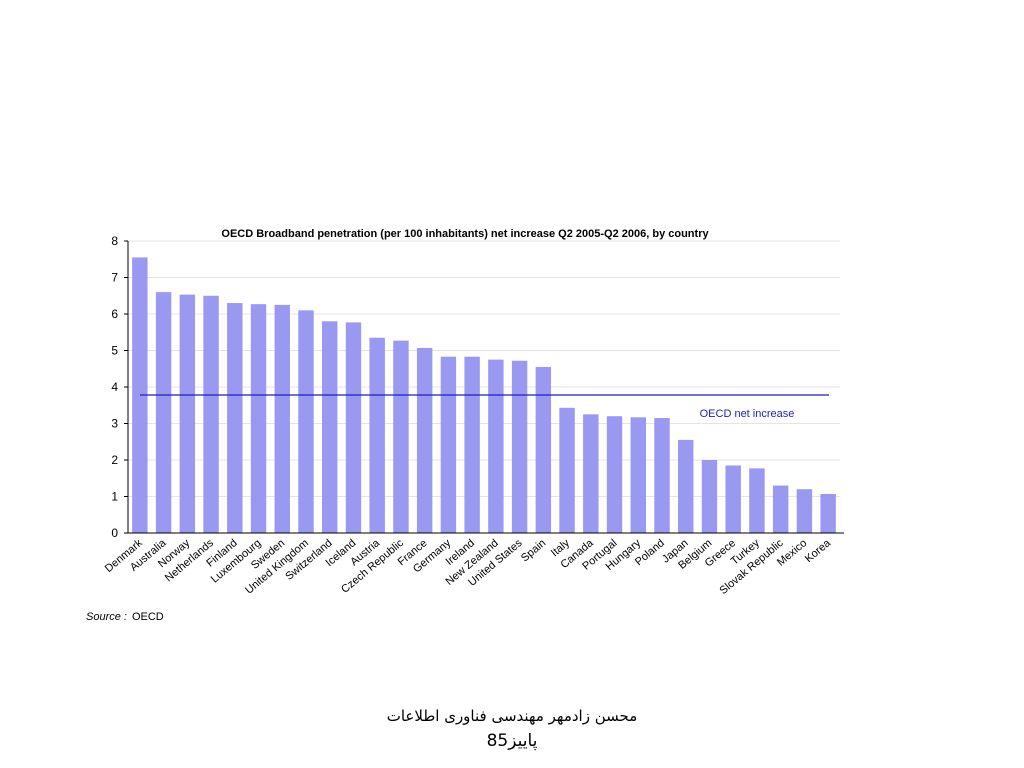 This screenshot has height=768, width=1024. Describe the element at coordinates (533, 550) in the screenshot. I see `x-tick-label: Spain` at that location.